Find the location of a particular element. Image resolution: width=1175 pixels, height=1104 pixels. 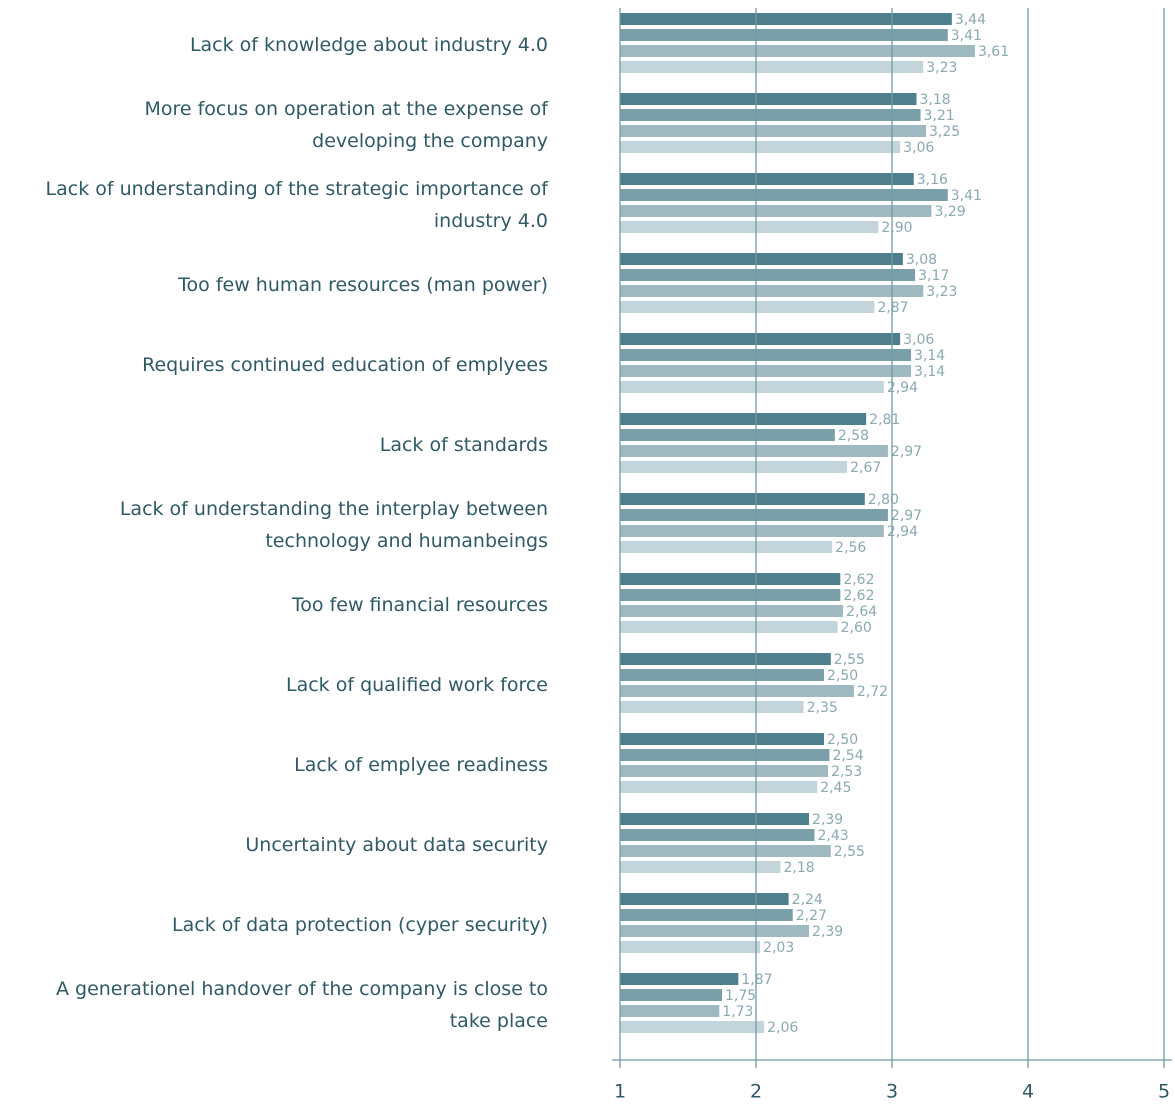

value-label: 3,21 is located at coordinates (939, 116).